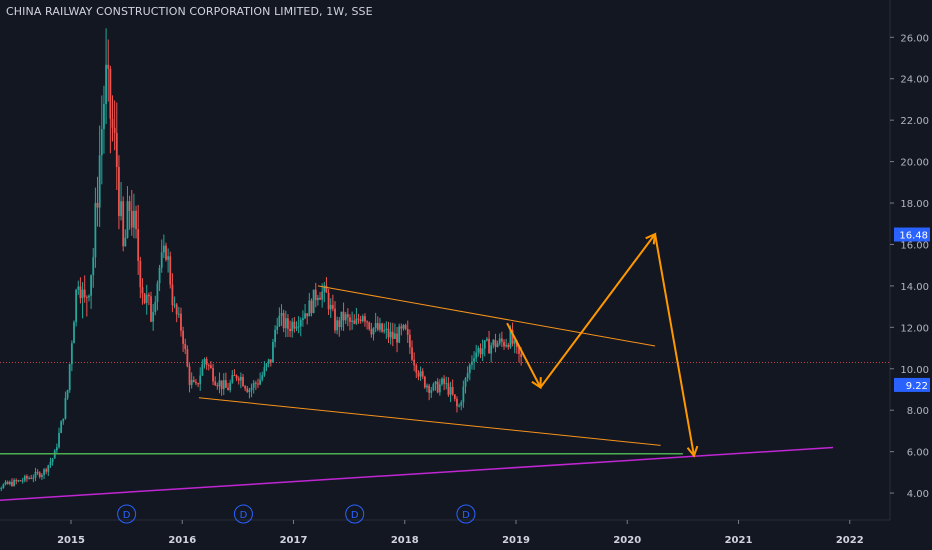 The image size is (932, 550). What do you see at coordinates (182, 540) in the screenshot?
I see `x-tick-label: 2016` at bounding box center [182, 540].